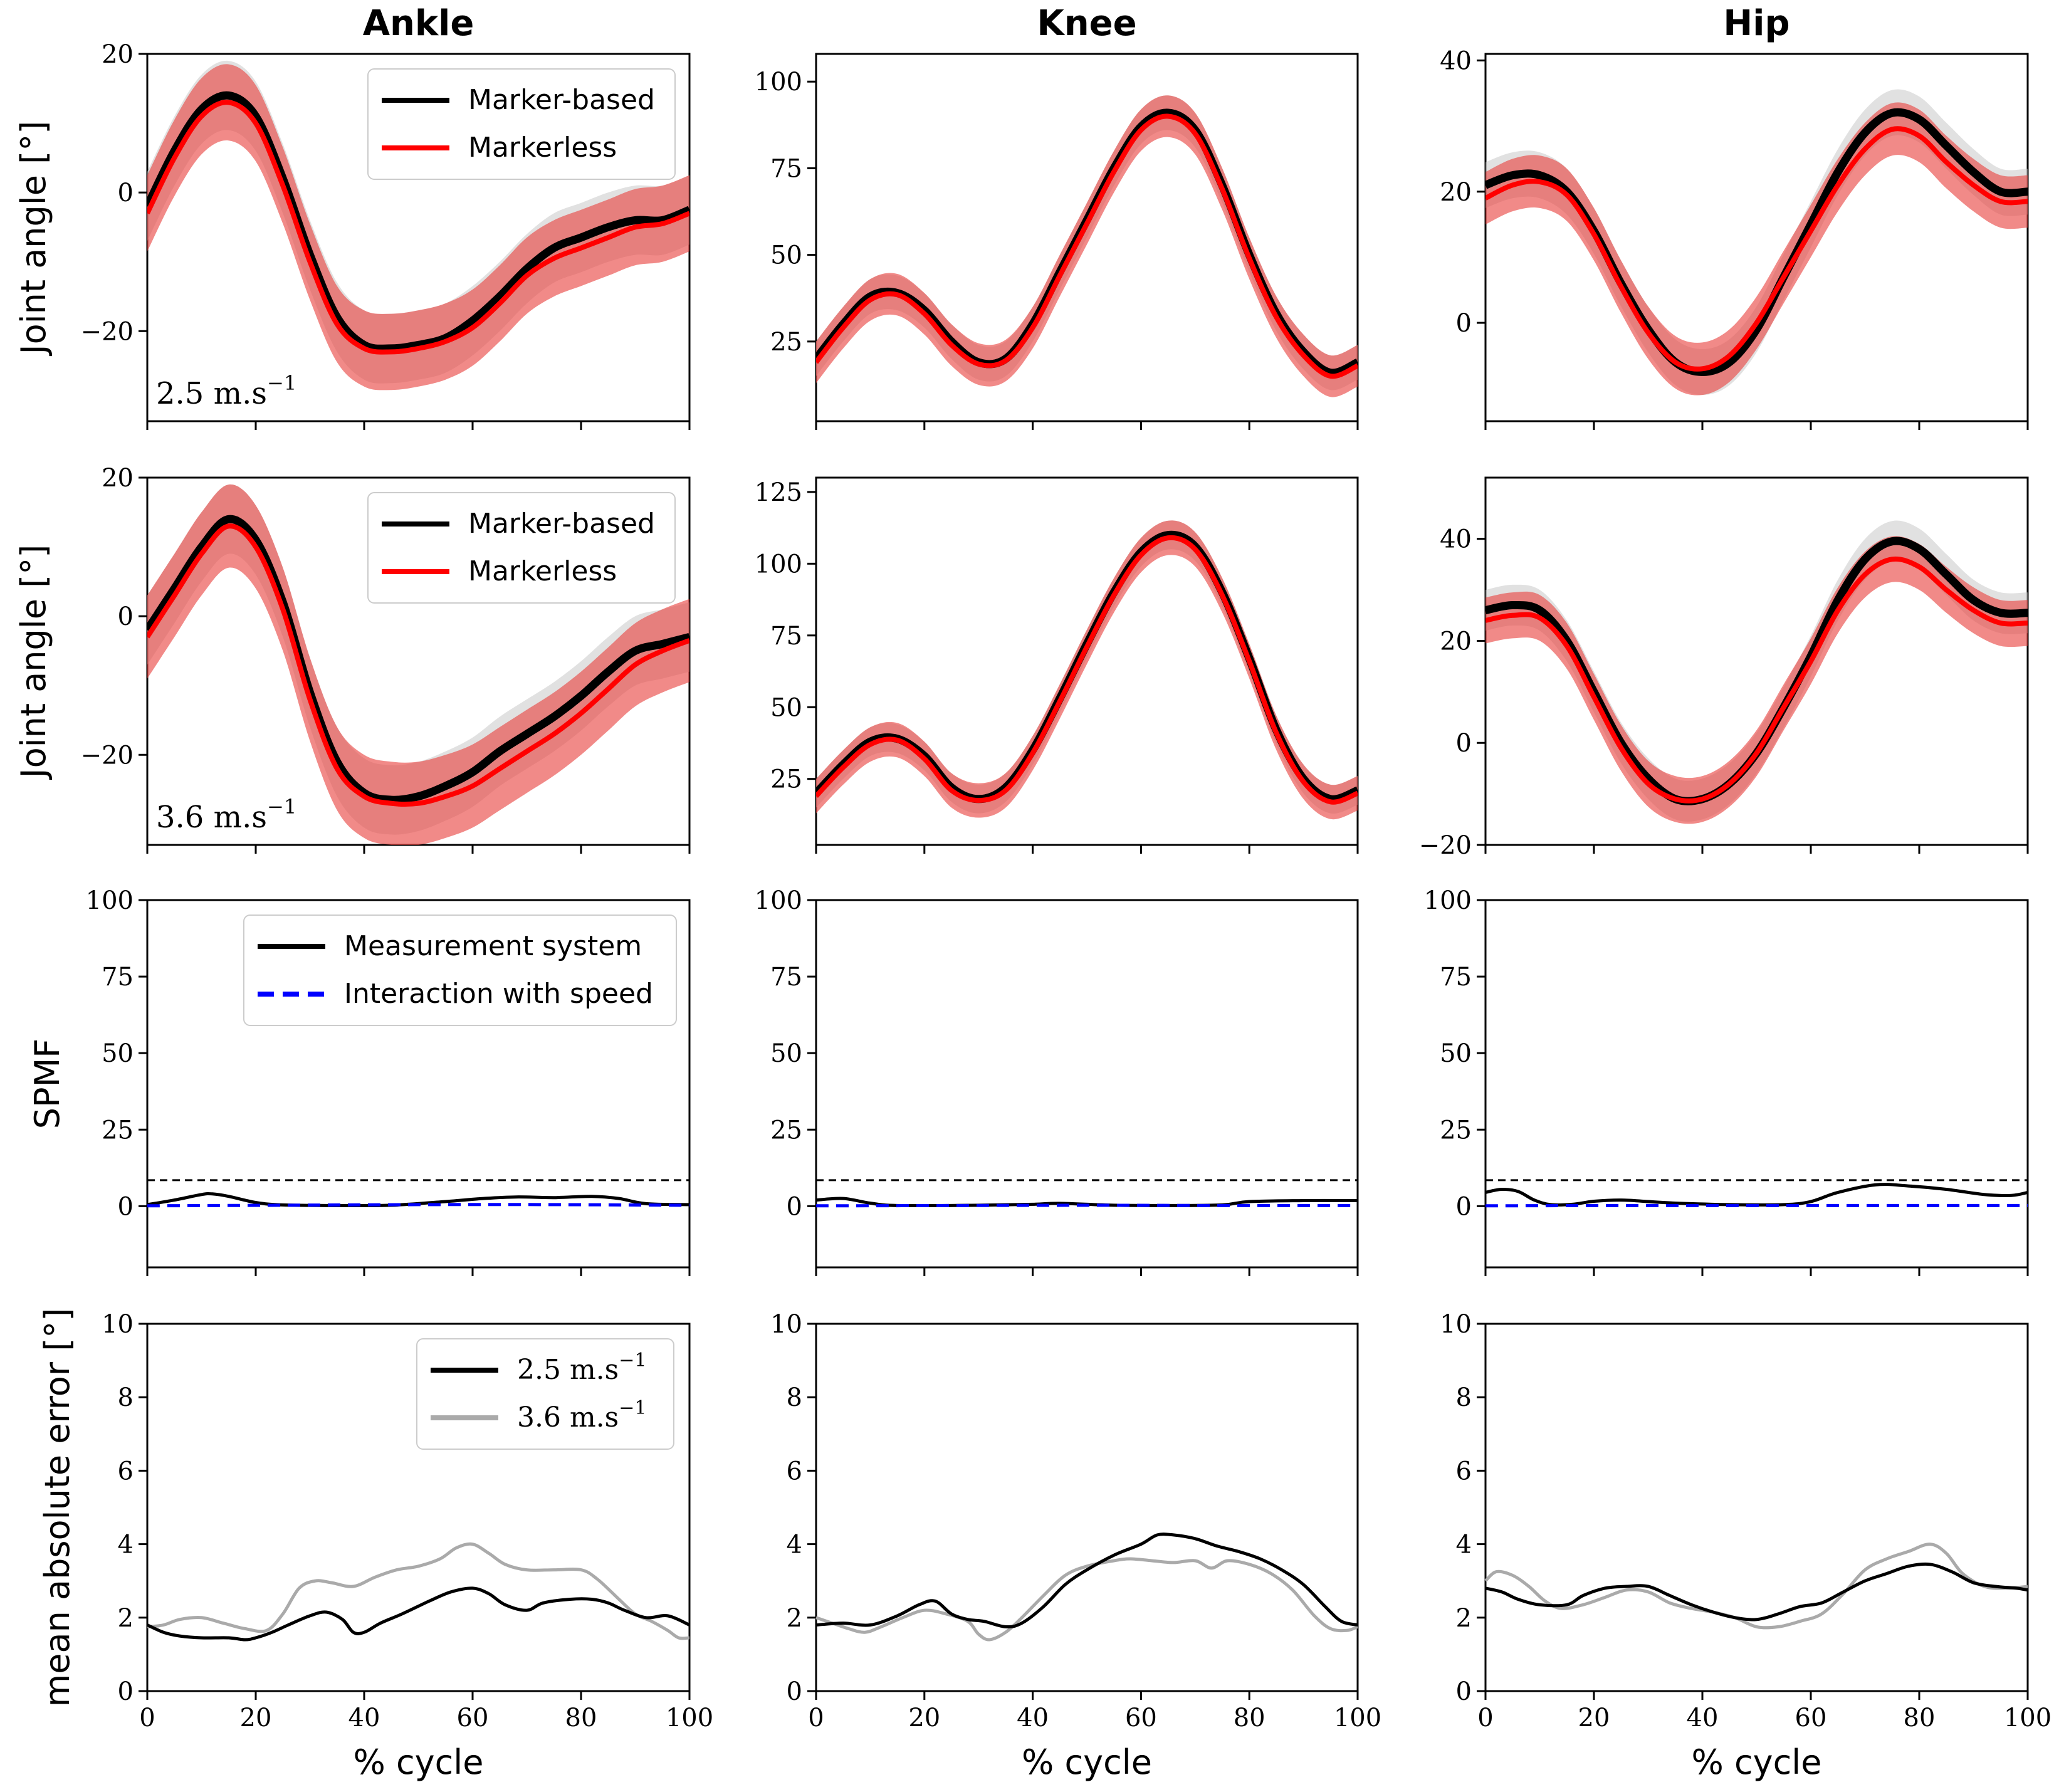  I want to click on x-tick-label: 80, so click(1920, 1718).